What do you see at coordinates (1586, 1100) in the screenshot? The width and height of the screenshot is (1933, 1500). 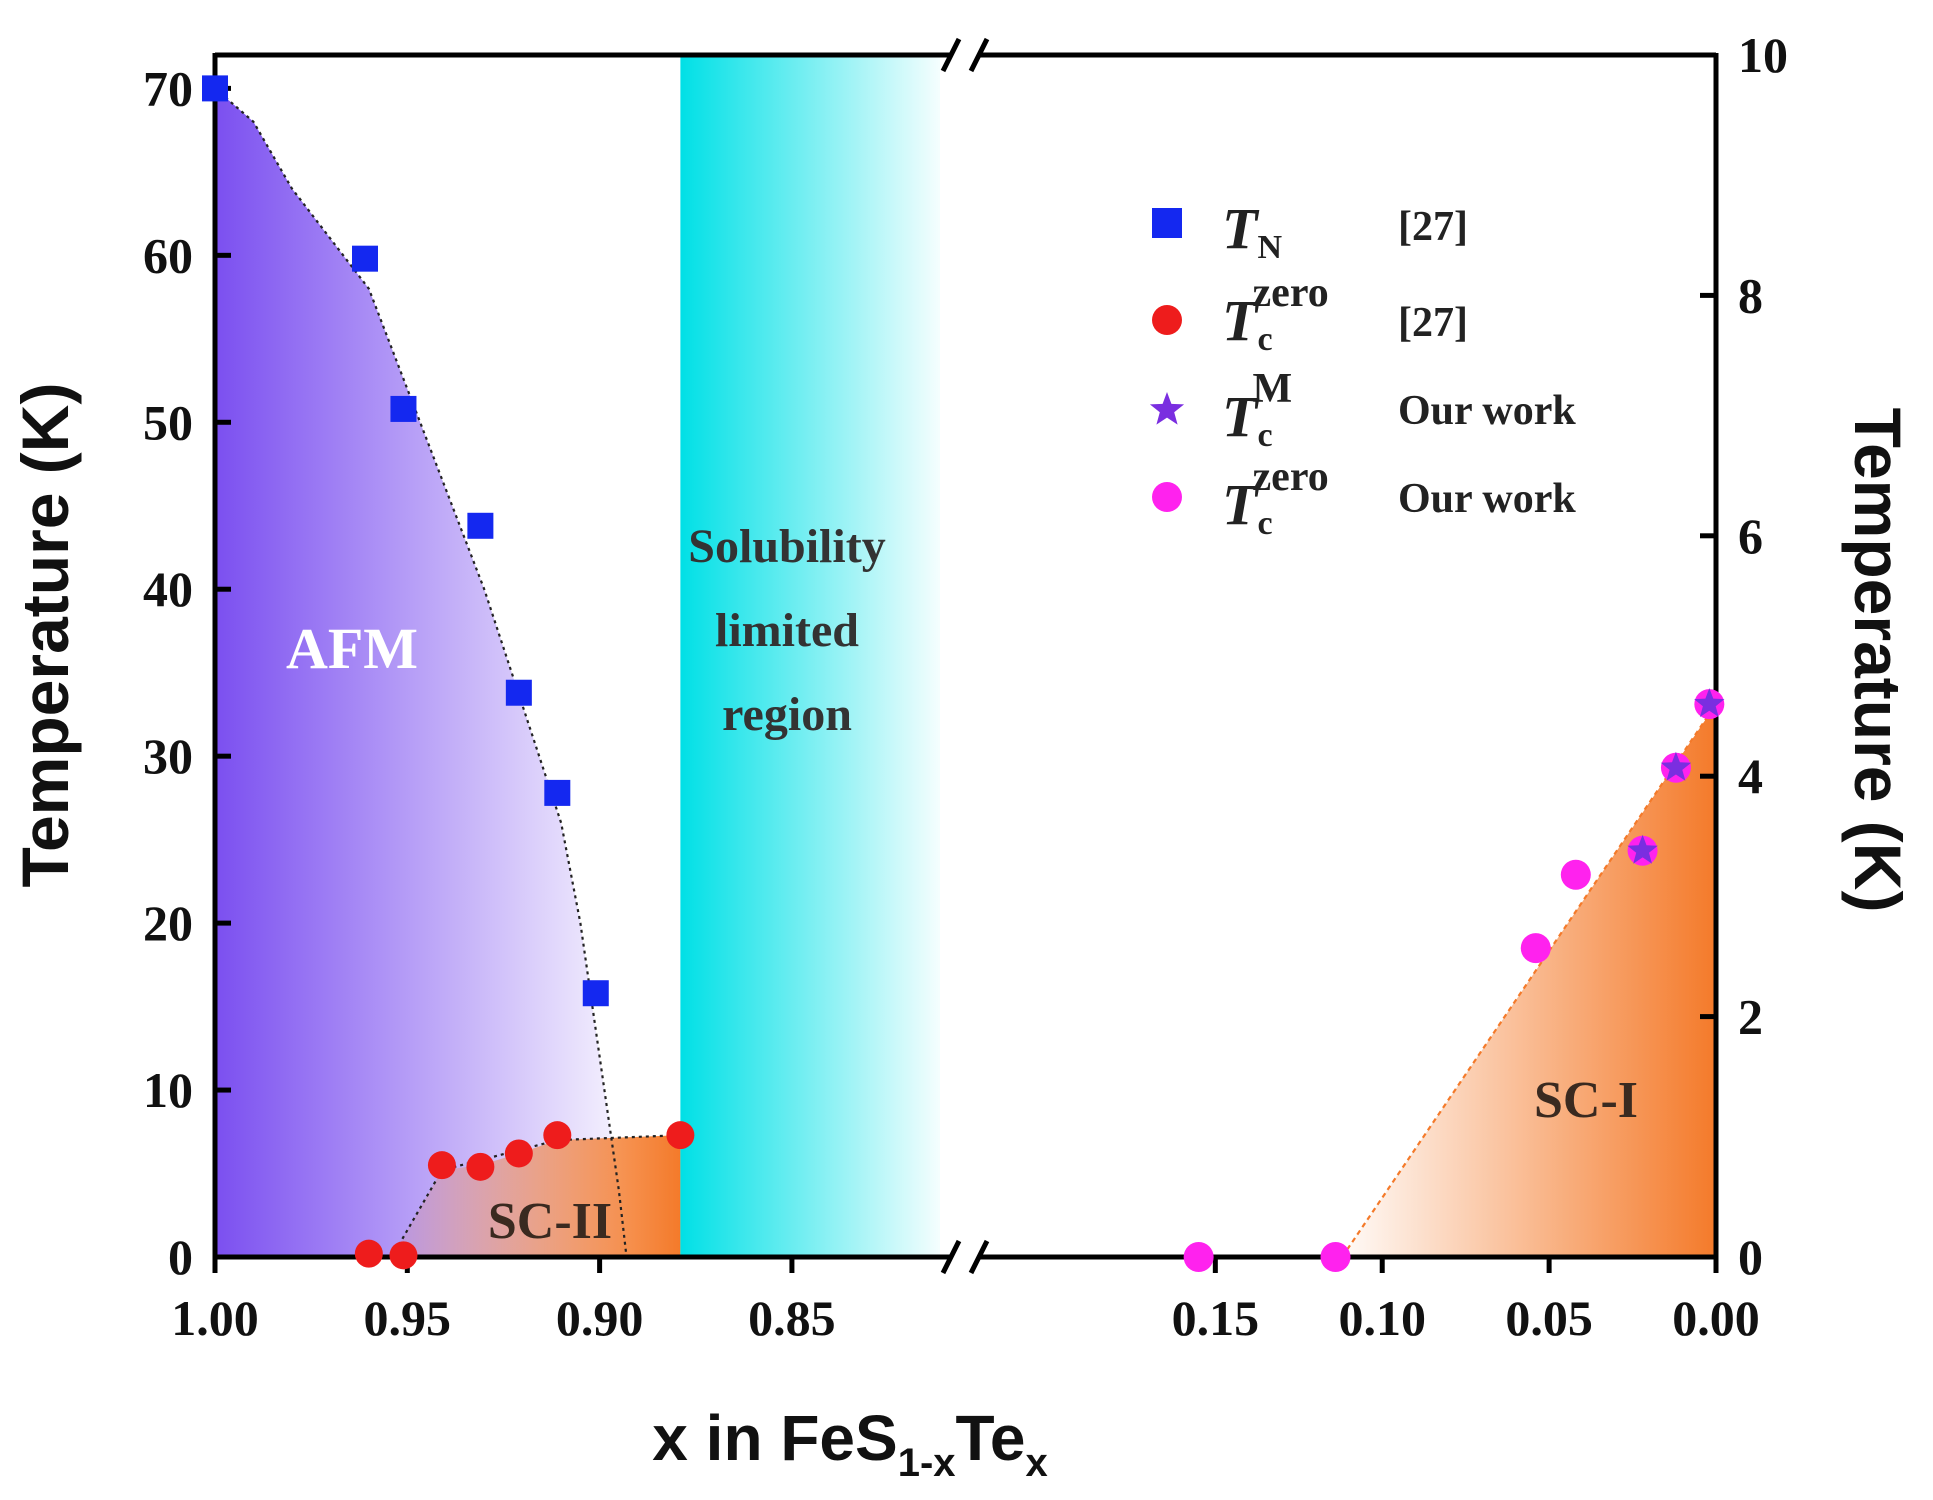 I see `sc1-label: SC-I` at bounding box center [1586, 1100].